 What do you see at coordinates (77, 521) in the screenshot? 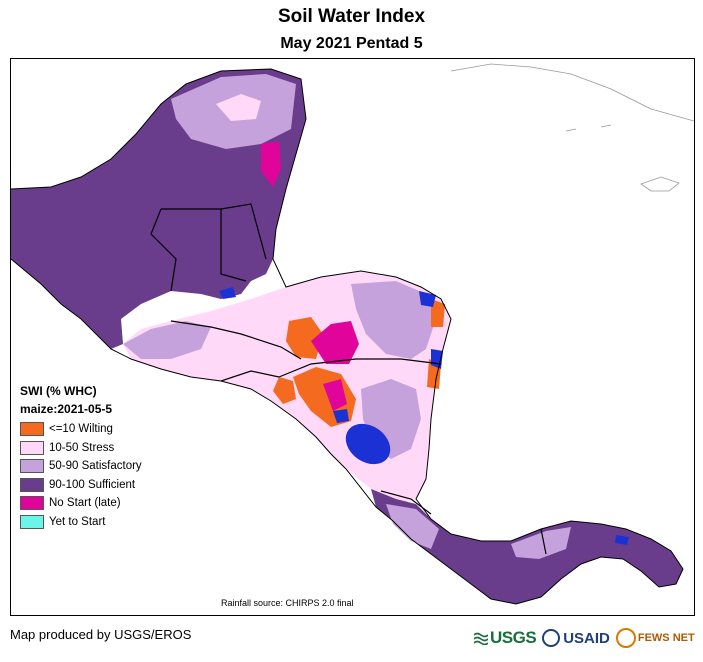
I see `legend-label: Yet to Start` at bounding box center [77, 521].